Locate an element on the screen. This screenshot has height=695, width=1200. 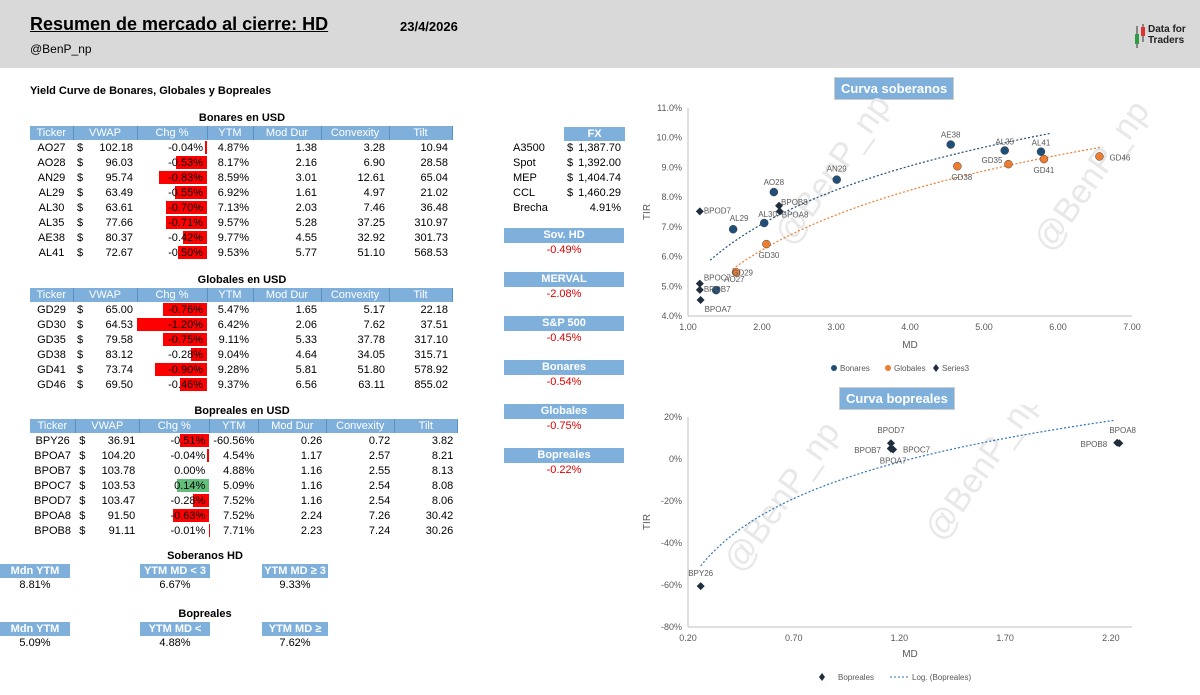
tilt-cell: 8.06 is located at coordinates (442, 500).